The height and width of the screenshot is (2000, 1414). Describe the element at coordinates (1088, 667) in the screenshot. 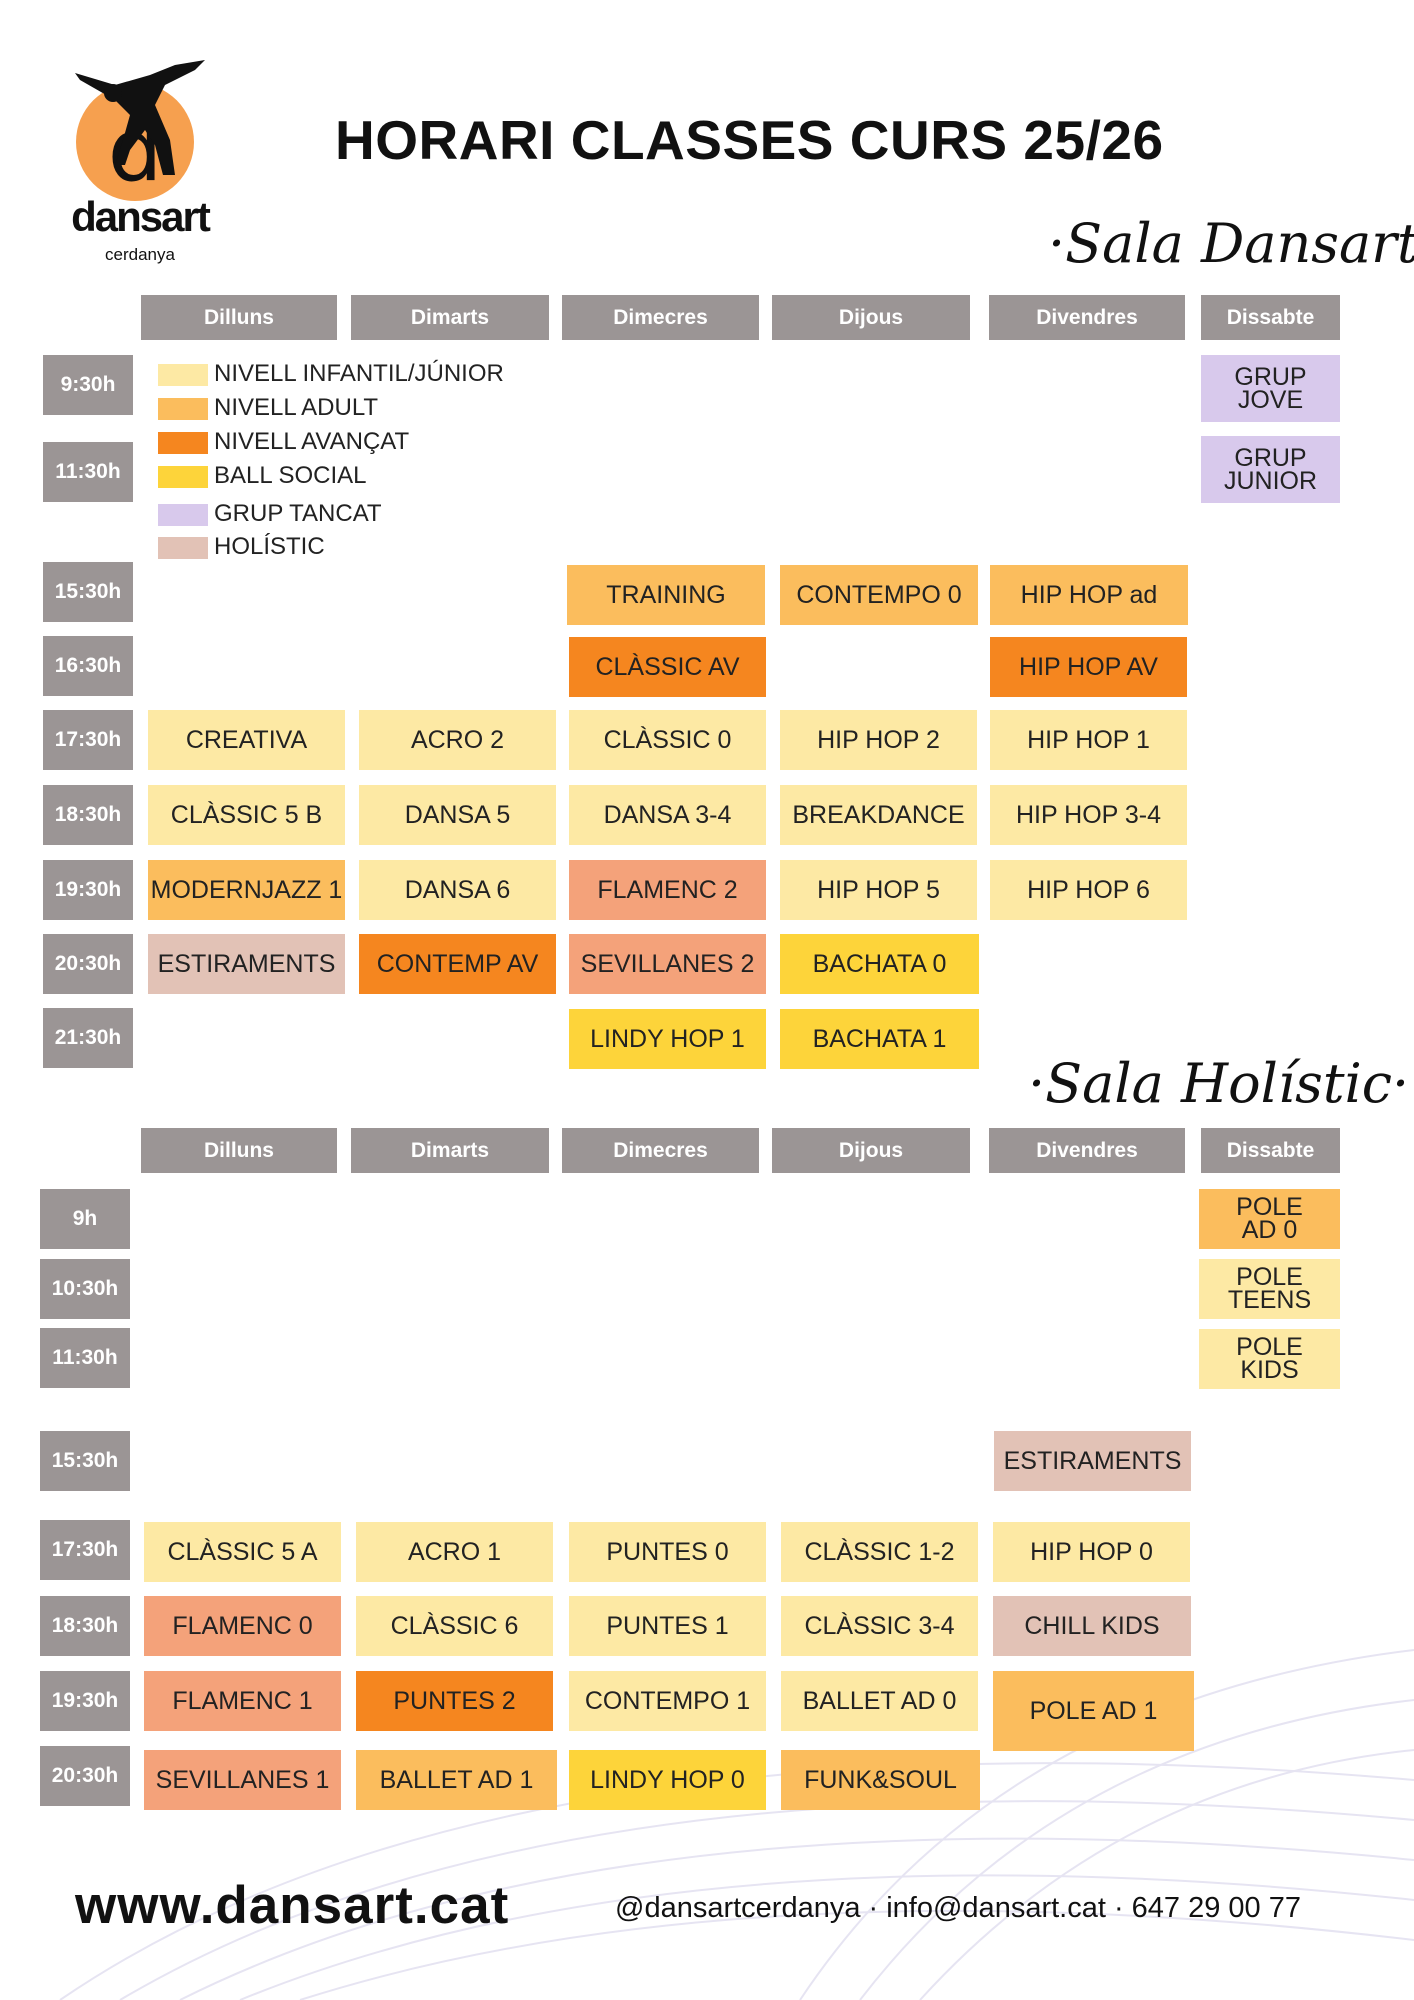

I see `class-cell: HIP HOP AV` at that location.